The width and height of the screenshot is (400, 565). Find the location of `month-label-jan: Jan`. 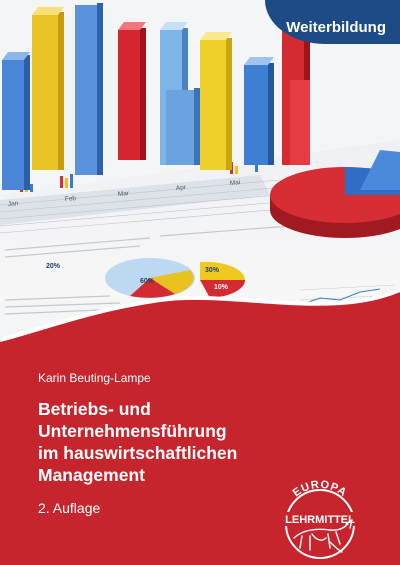

month-label-jan: Jan is located at coordinates (13, 204).